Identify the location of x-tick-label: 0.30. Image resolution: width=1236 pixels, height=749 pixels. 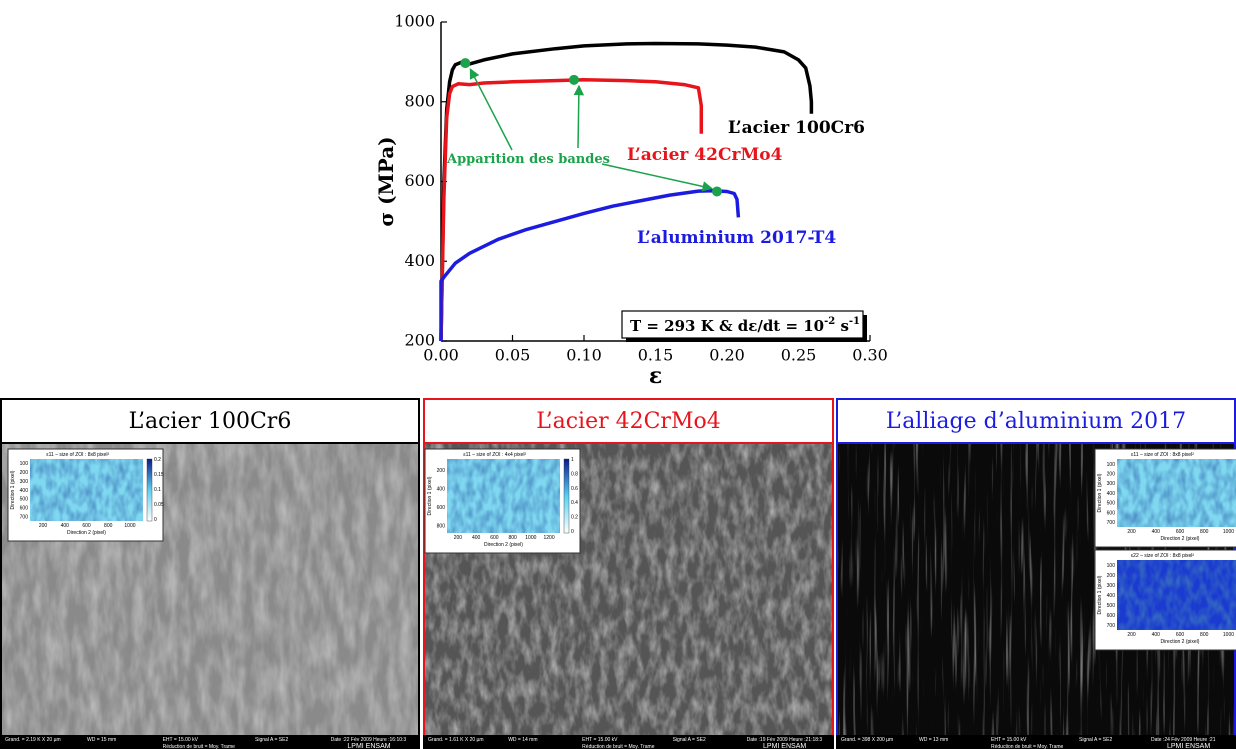
(870, 355).